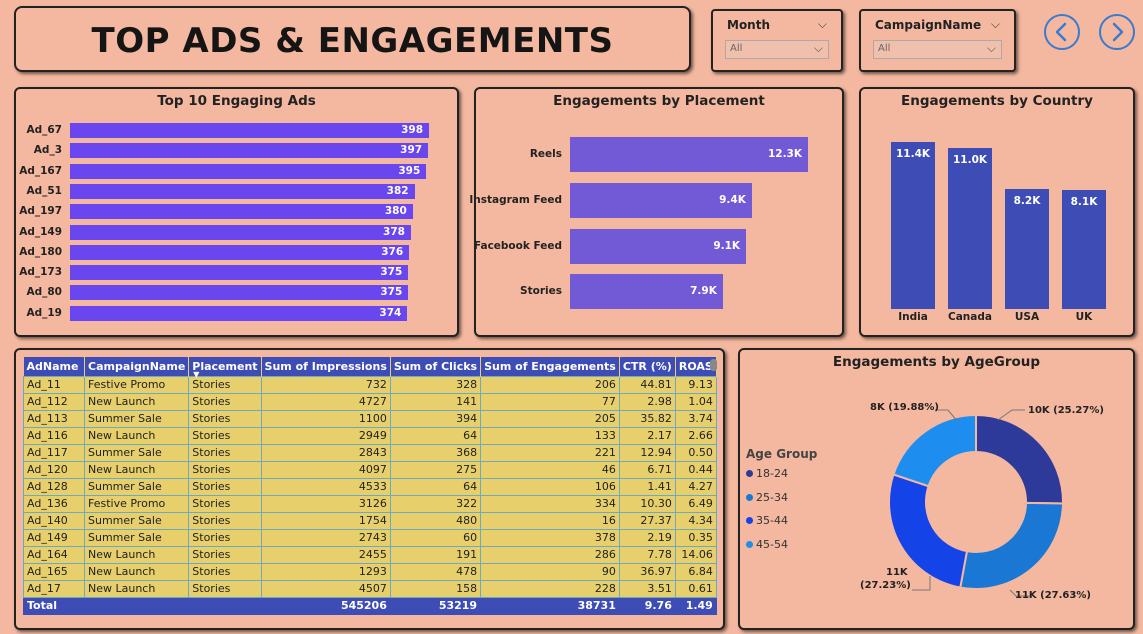  Describe the element at coordinates (54, 452) in the screenshot. I see `table-cell: Ad_117` at that location.